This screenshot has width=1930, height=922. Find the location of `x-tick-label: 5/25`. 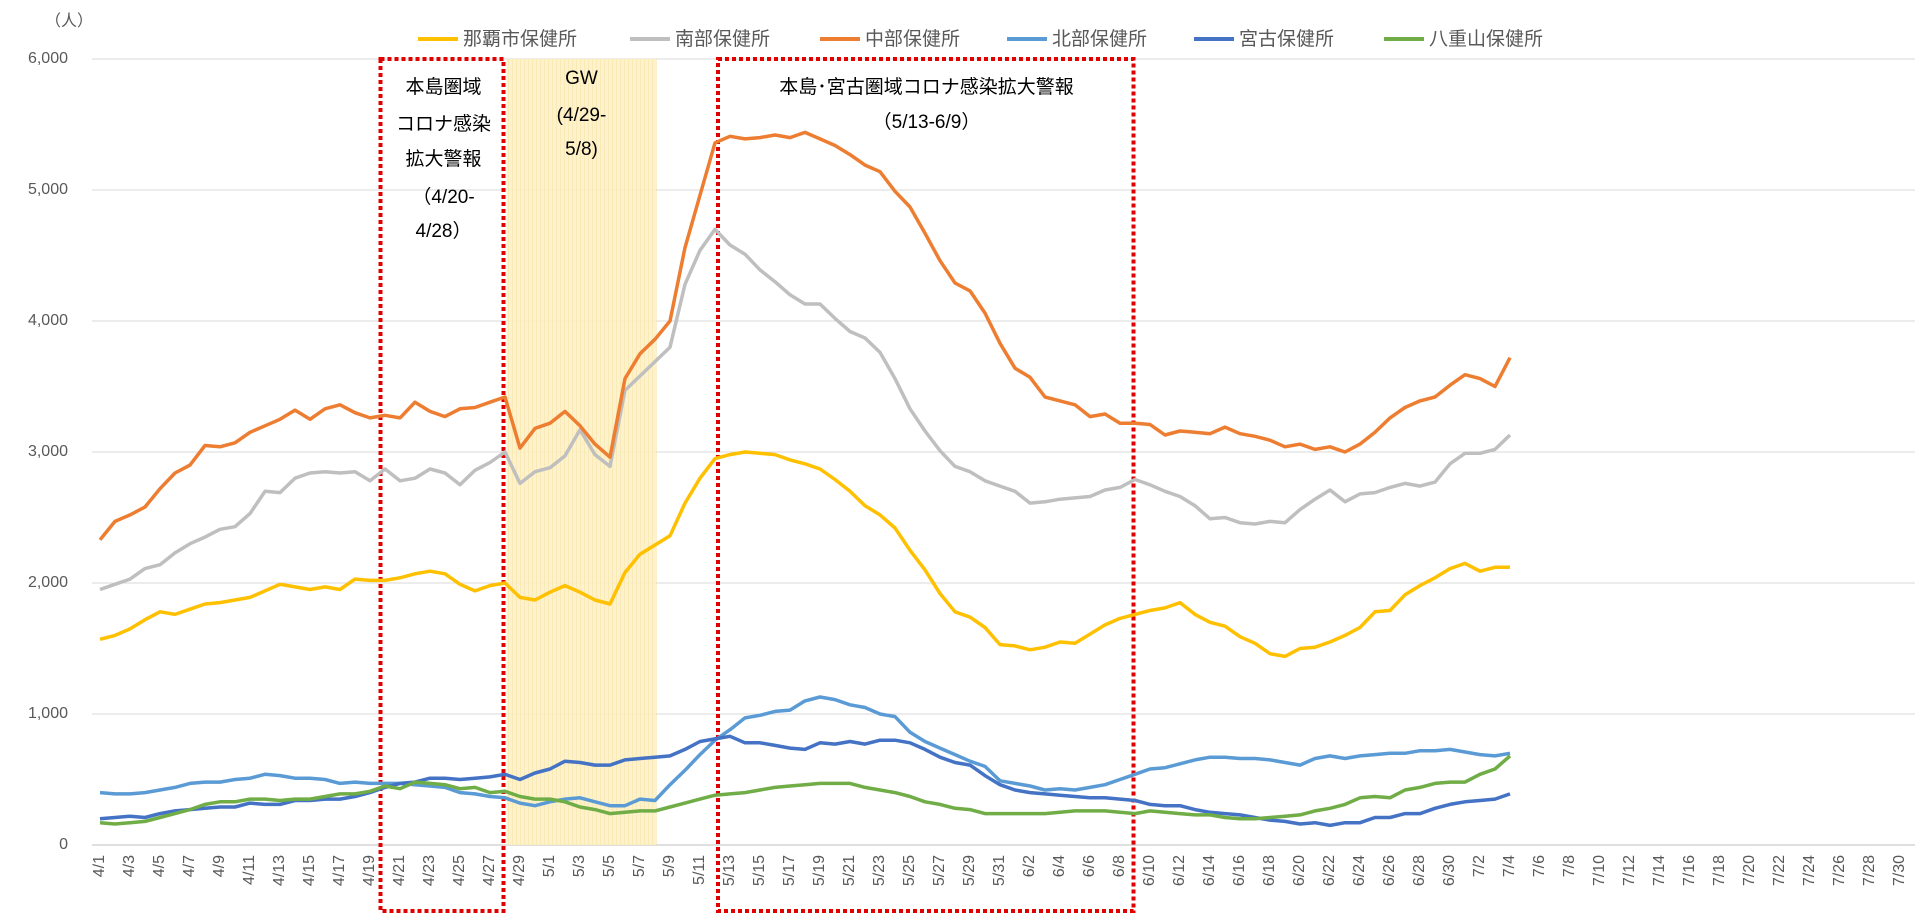

x-tick-label: 5/25 is located at coordinates (909, 870).